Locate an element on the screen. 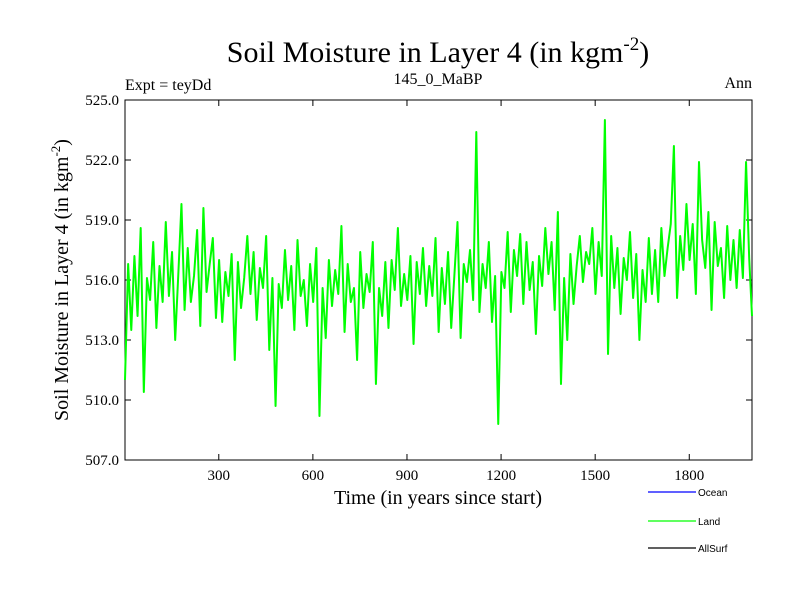  y-tick-label: 510.0 is located at coordinates (102, 401).